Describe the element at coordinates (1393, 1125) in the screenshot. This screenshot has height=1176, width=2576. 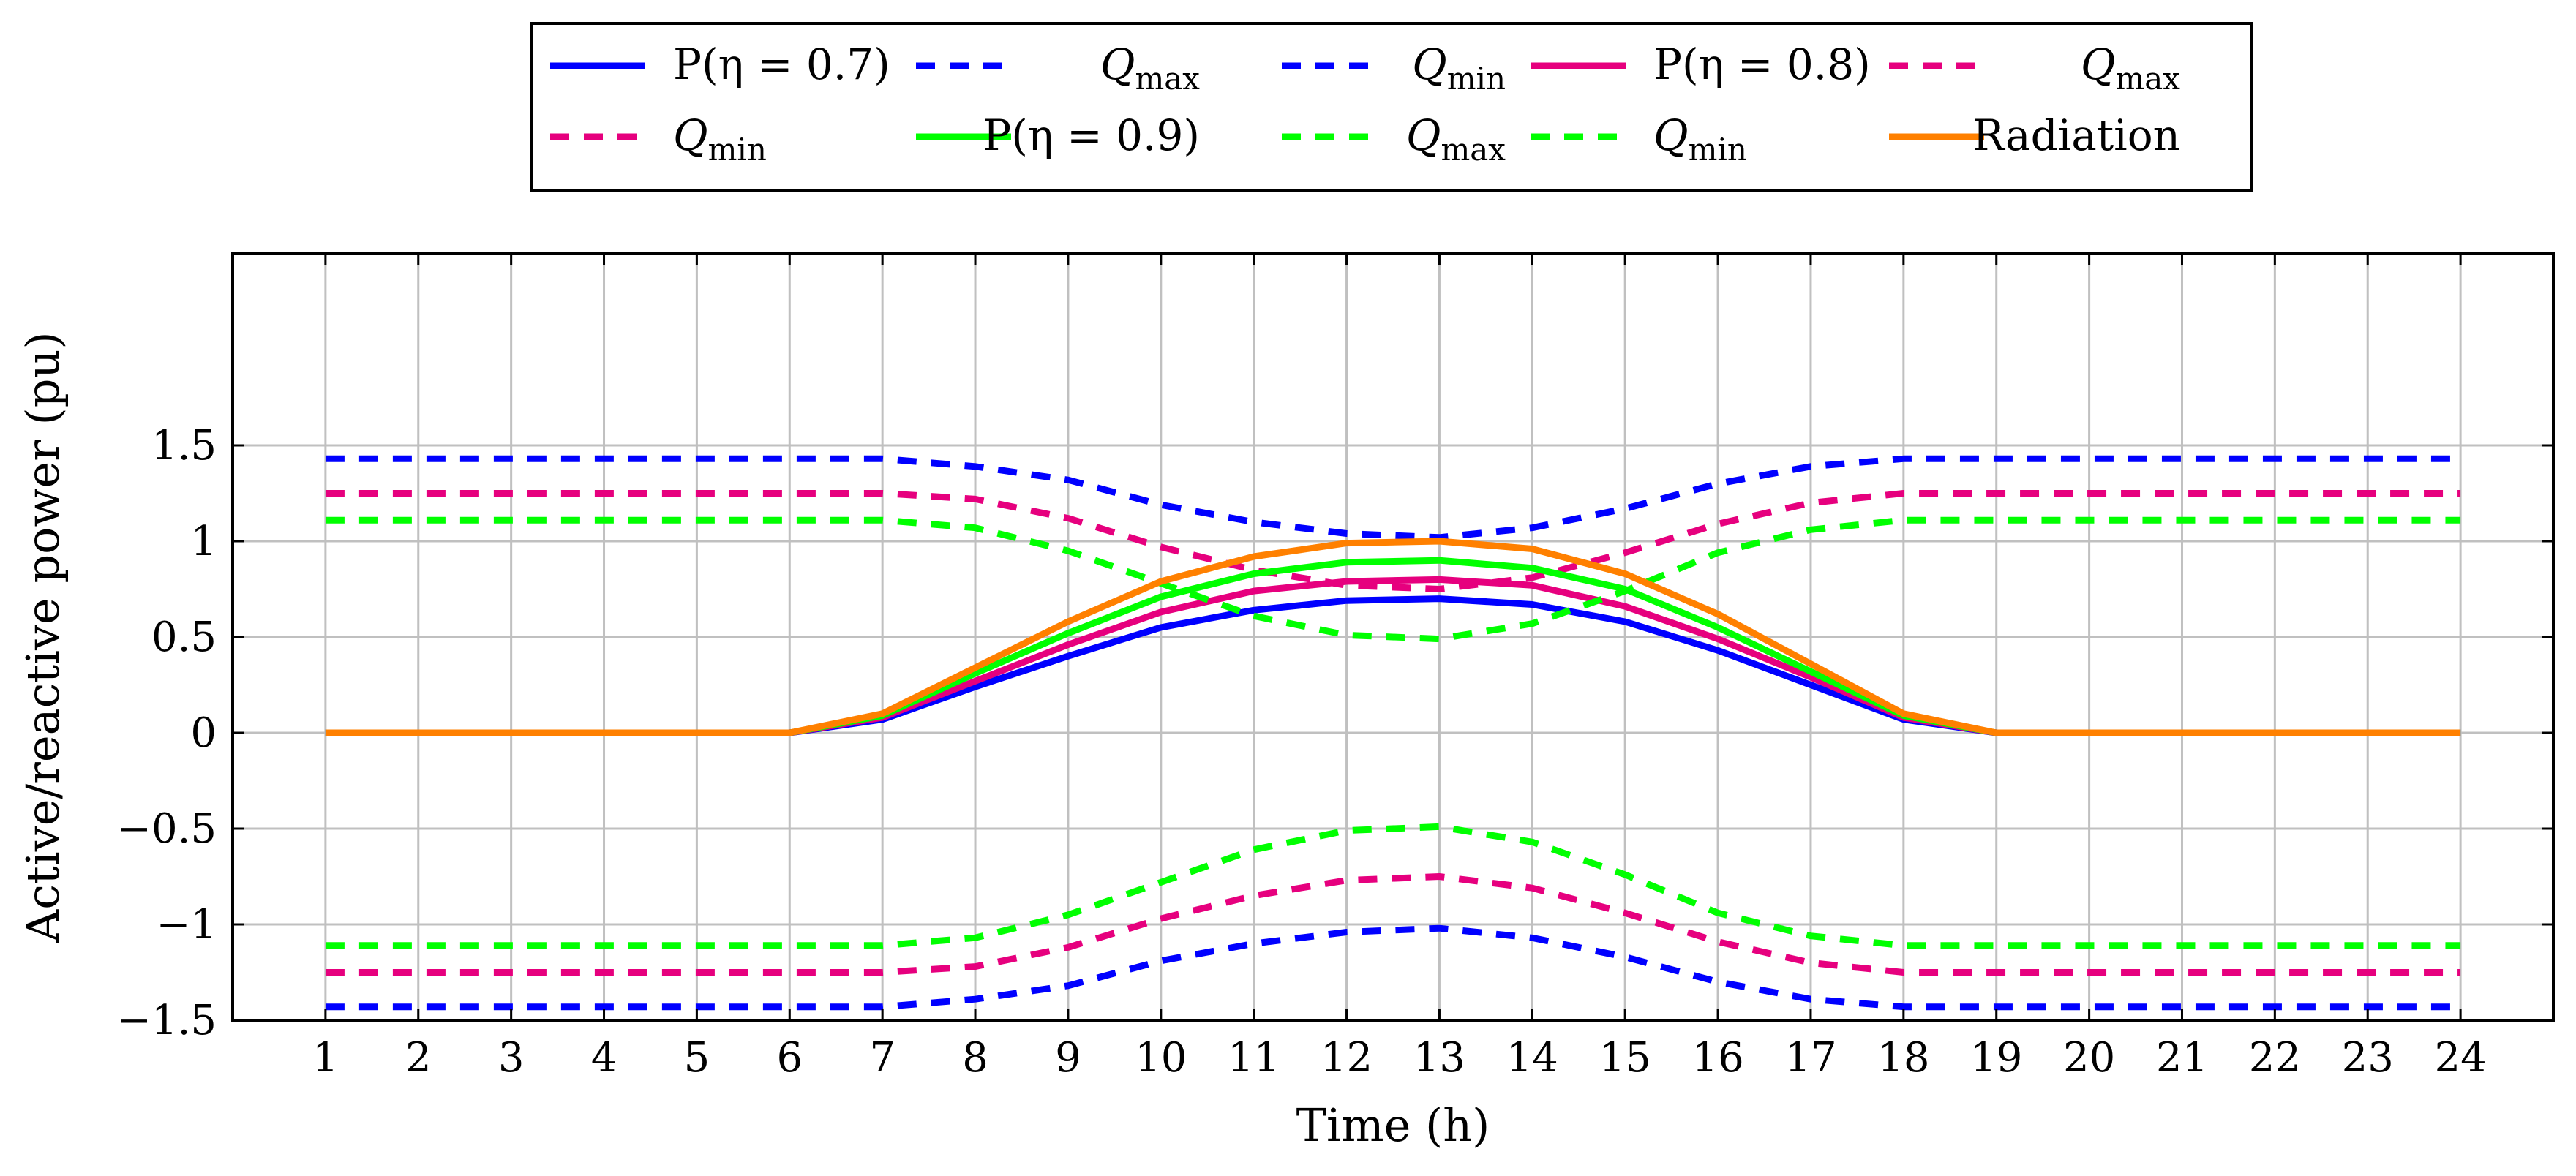
I see `x-axis-label: Time (h)` at that location.